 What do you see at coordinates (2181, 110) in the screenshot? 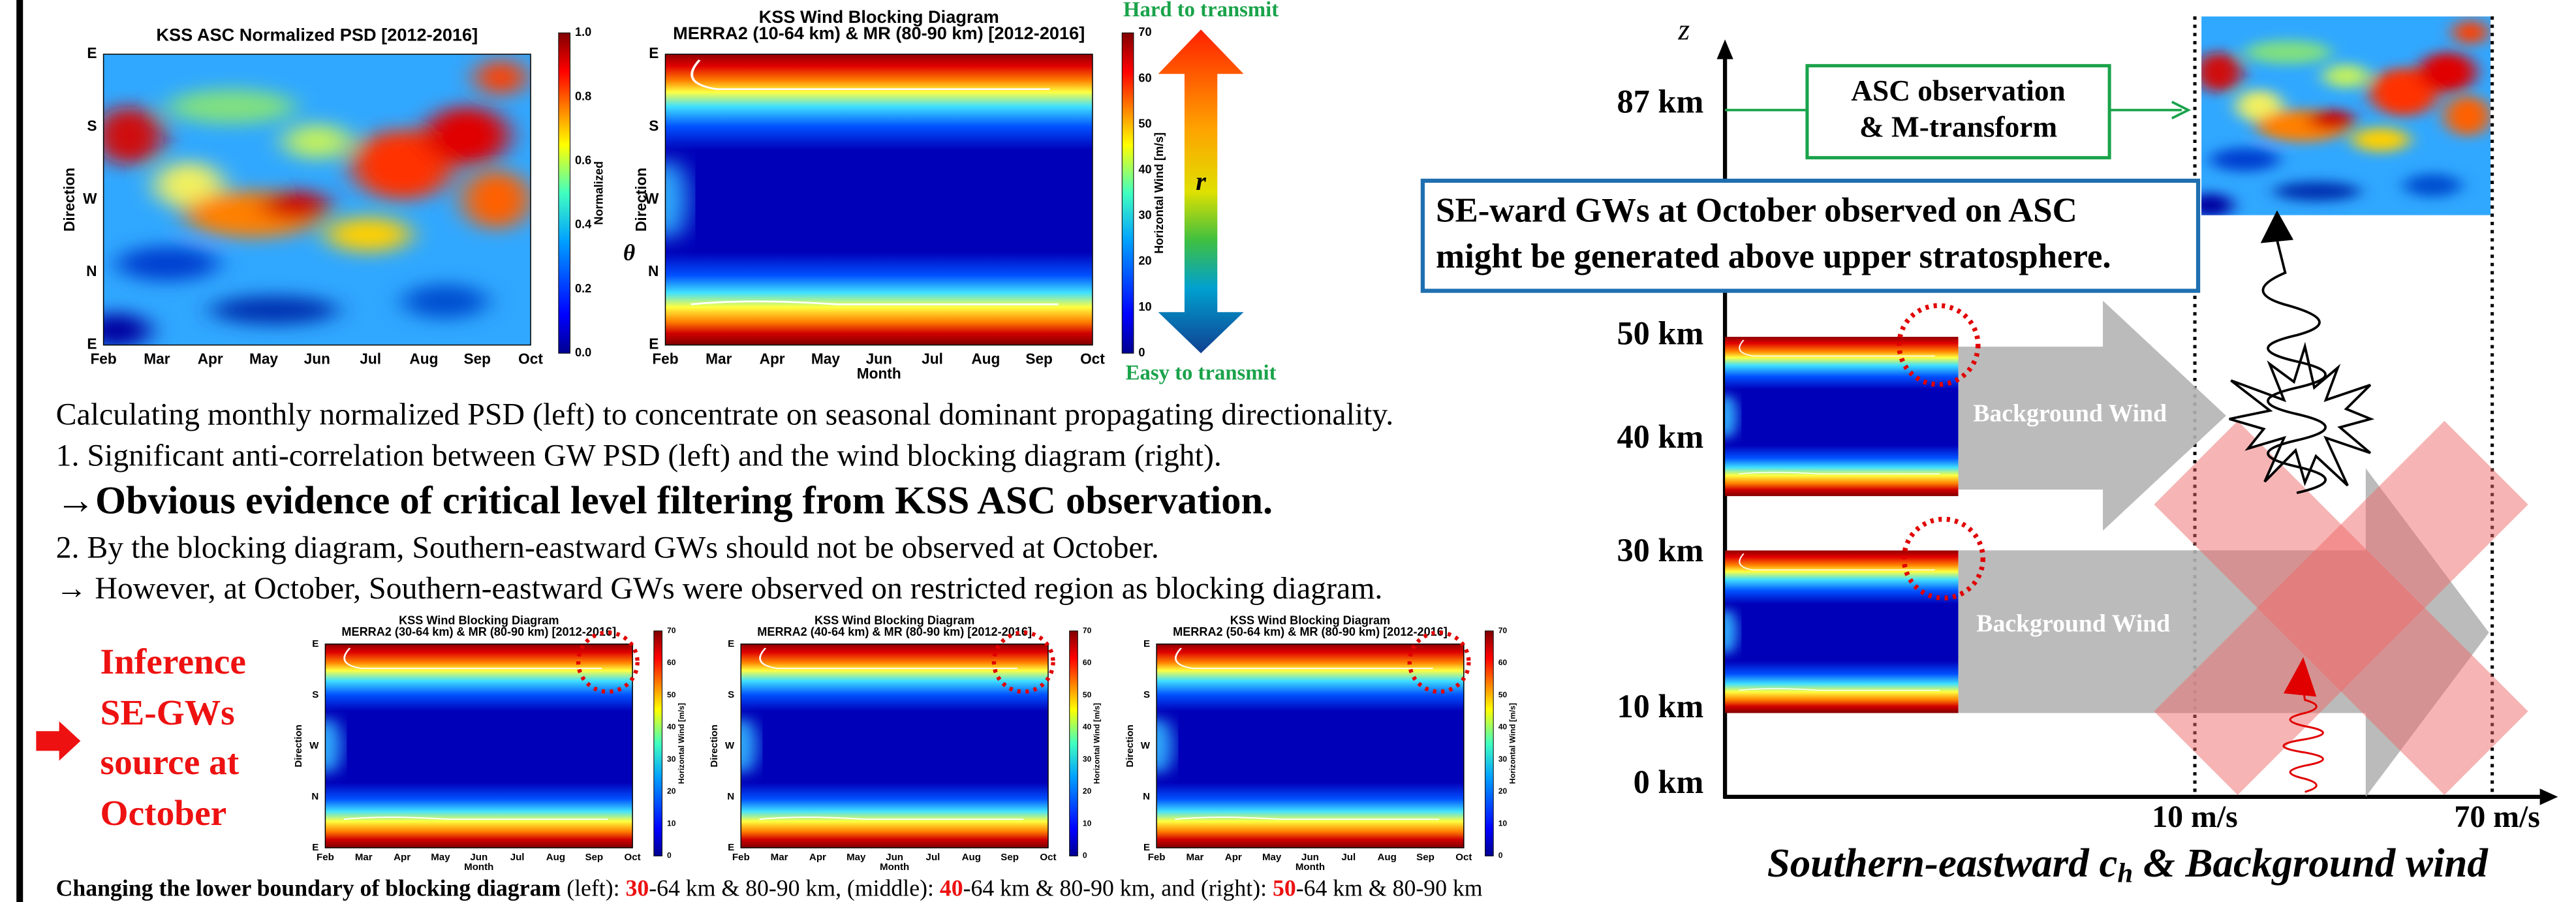
I see `asc-line-head` at bounding box center [2181, 110].